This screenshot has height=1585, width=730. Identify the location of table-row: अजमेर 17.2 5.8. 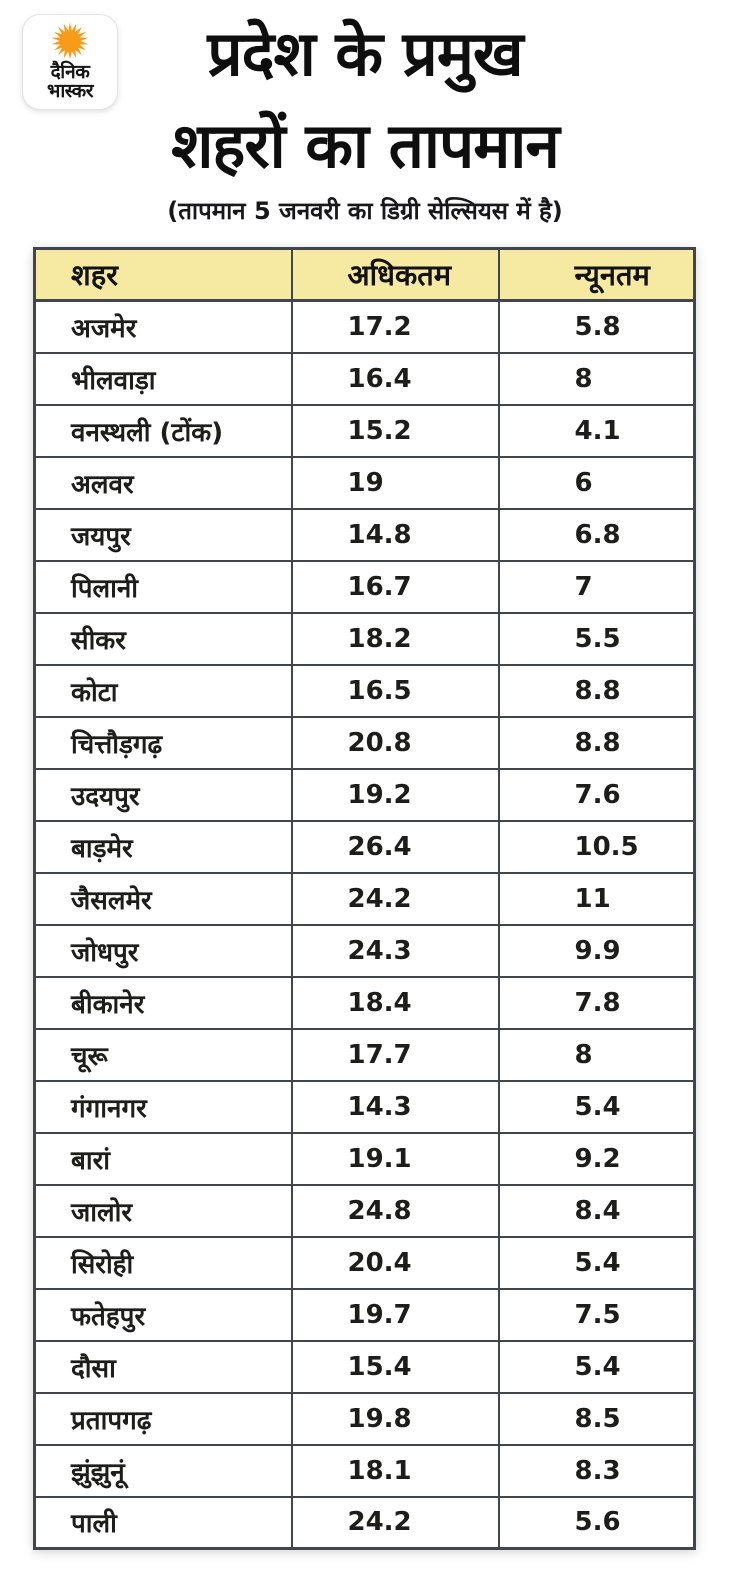
(364, 326).